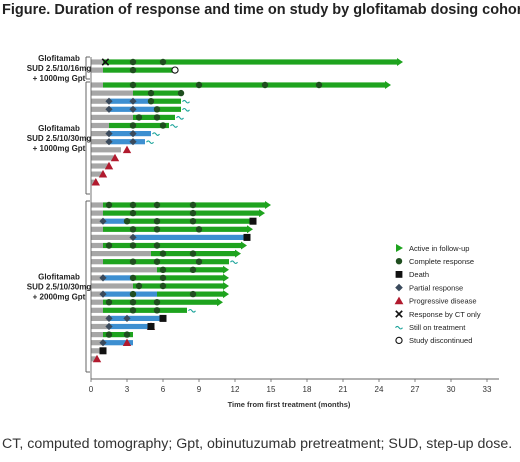 The height and width of the screenshot is (462, 520). I want to click on x-tick-label: 21, so click(343, 389).